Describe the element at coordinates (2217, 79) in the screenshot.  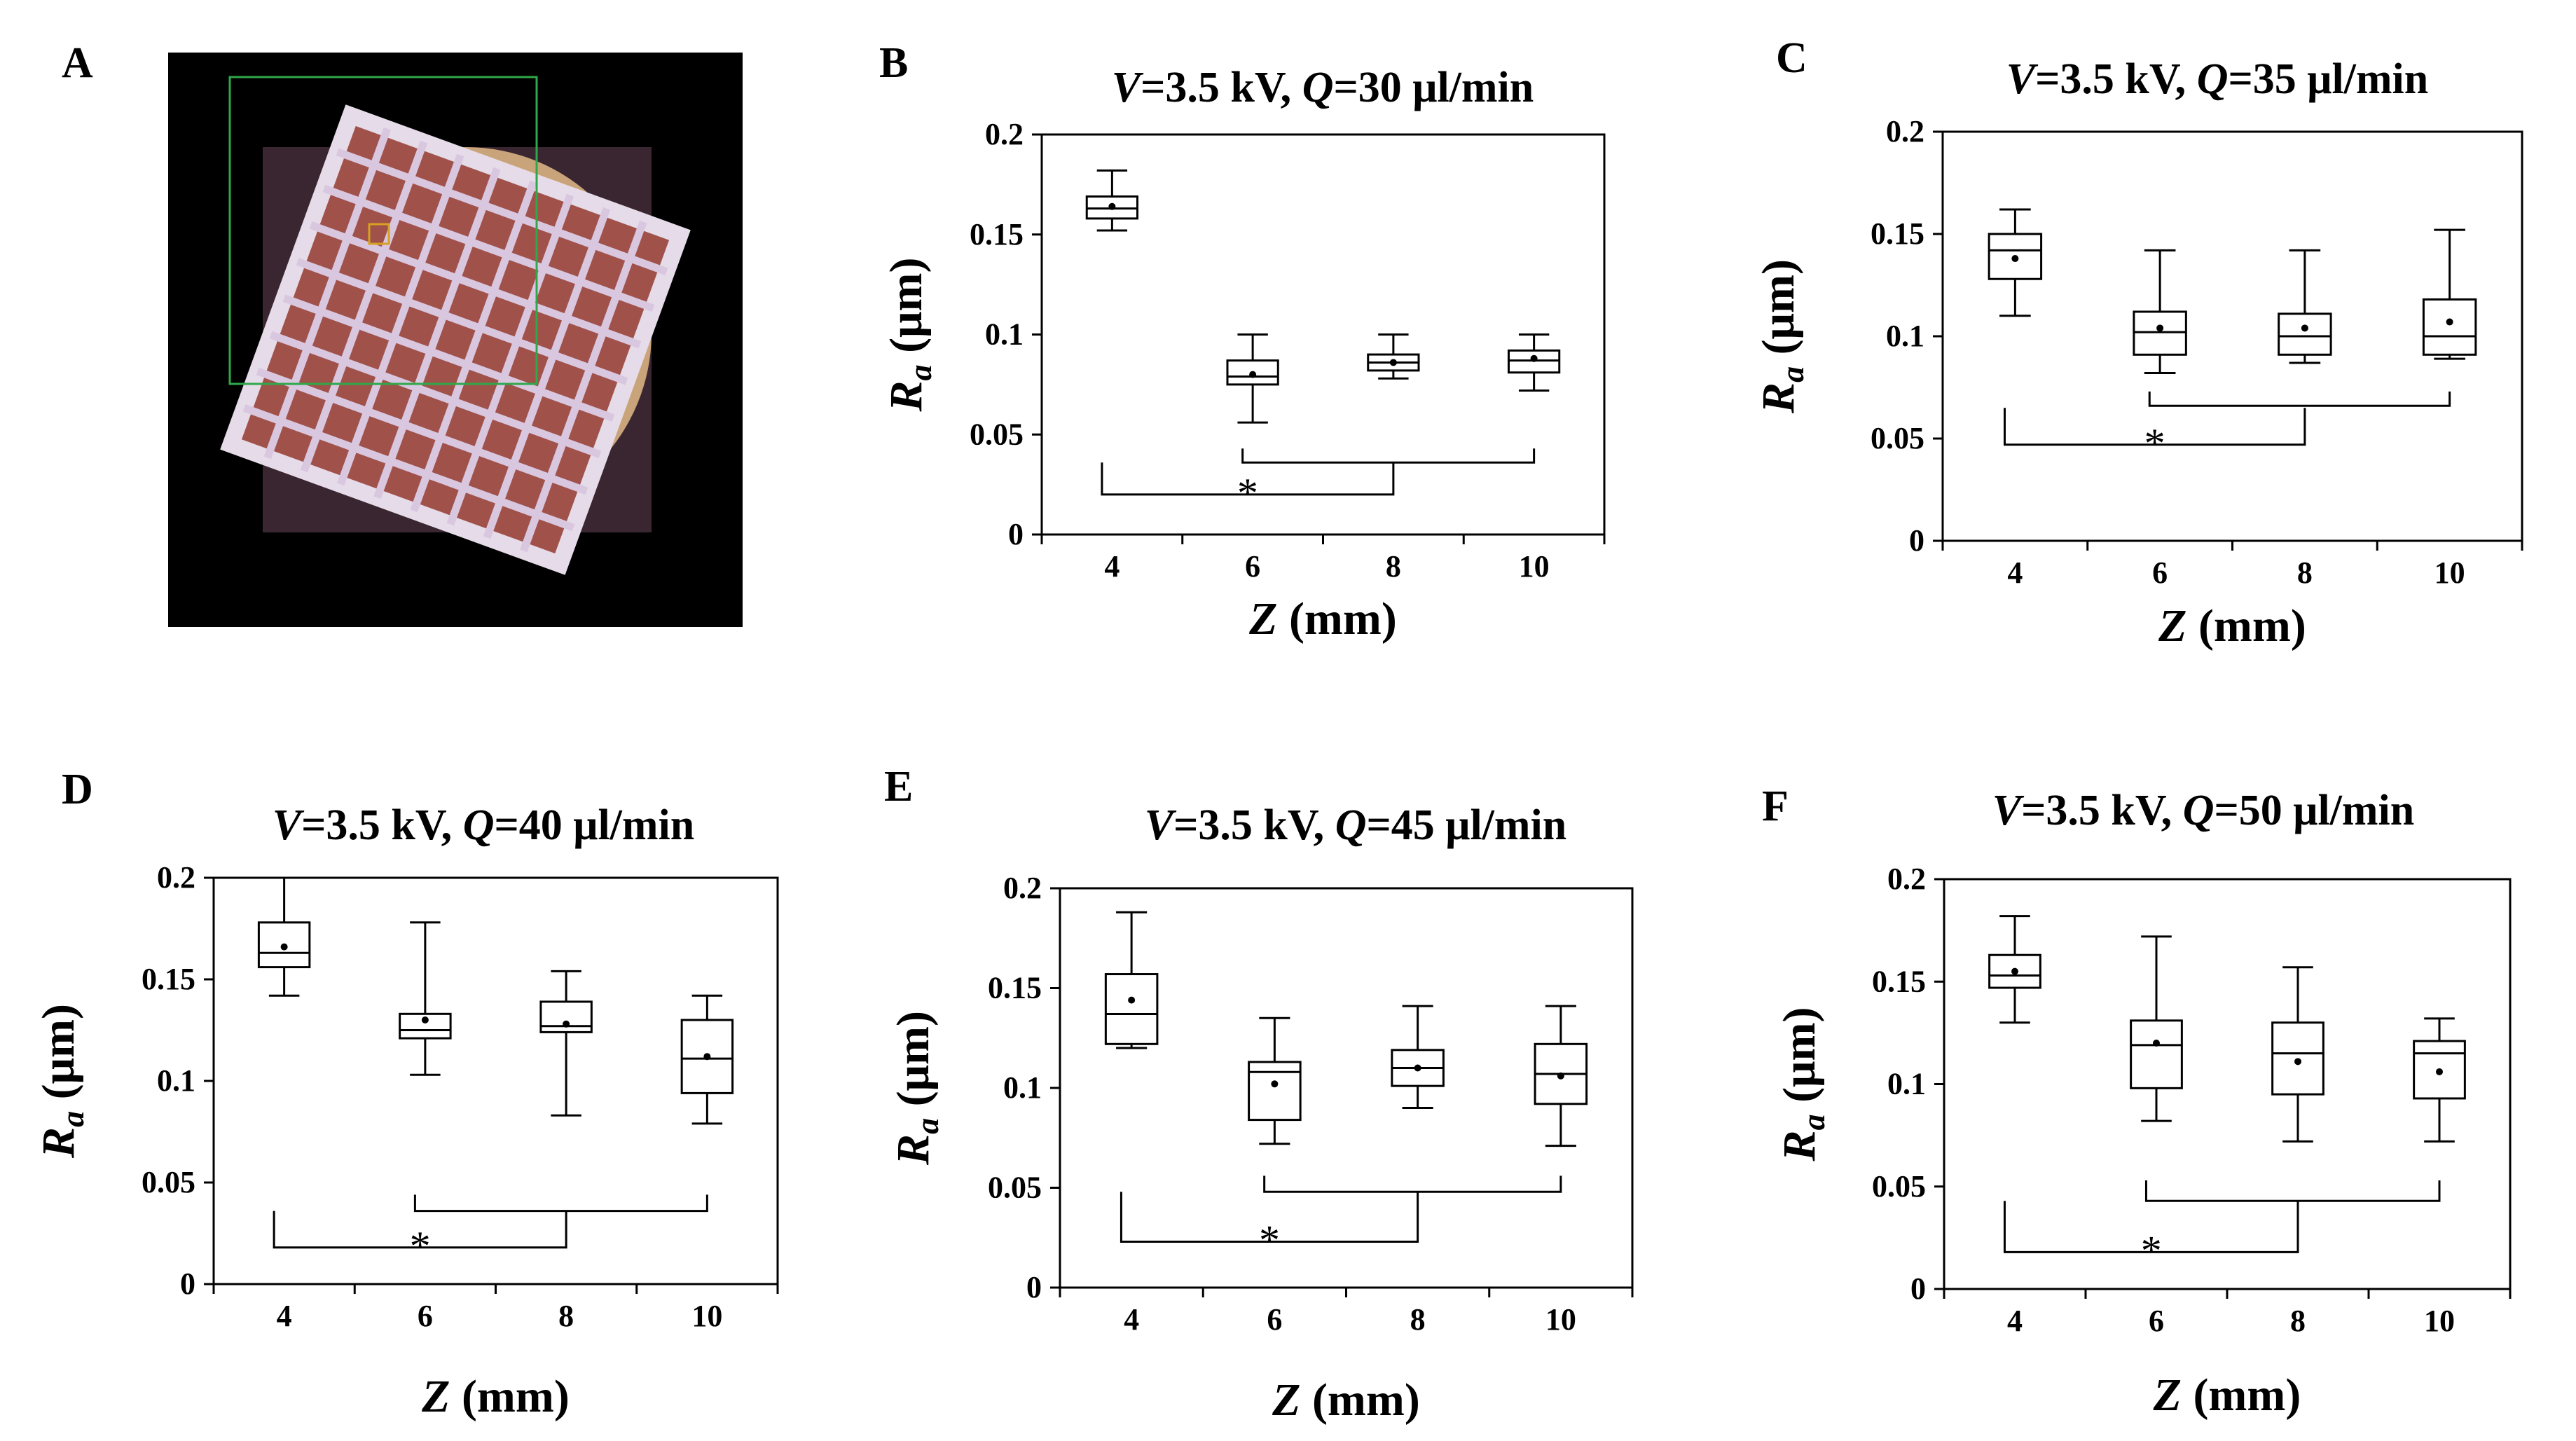
I see `chart-title: V=3.5 kV, Q=35 μl/min` at that location.